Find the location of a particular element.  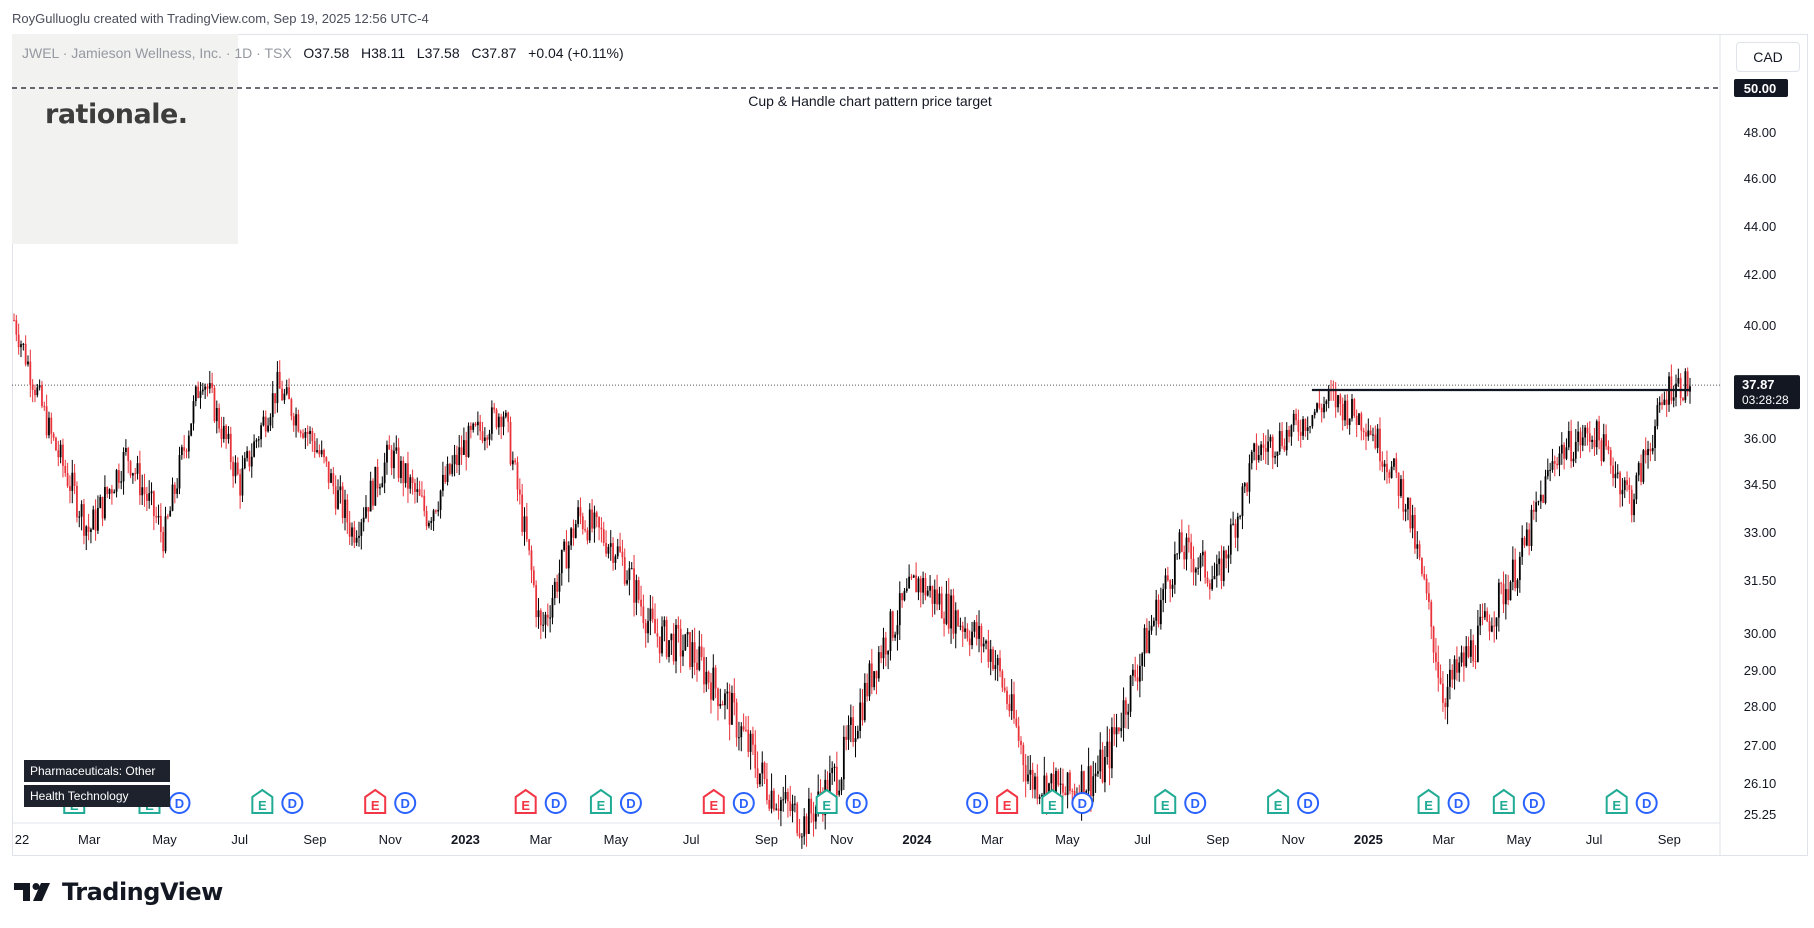

dividend-icon-letter: D is located at coordinates (1082, 803).